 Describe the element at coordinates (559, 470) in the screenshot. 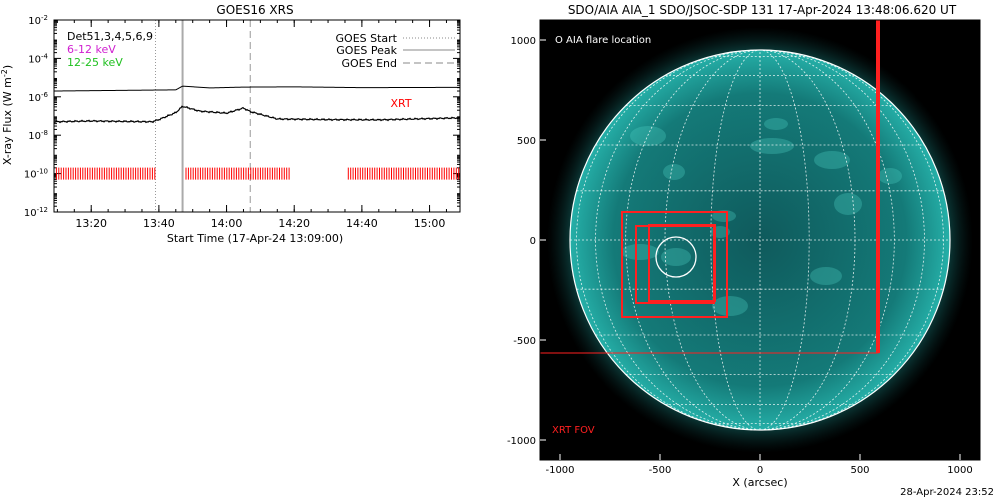

I see `aia-xtick-label: -1000` at that location.